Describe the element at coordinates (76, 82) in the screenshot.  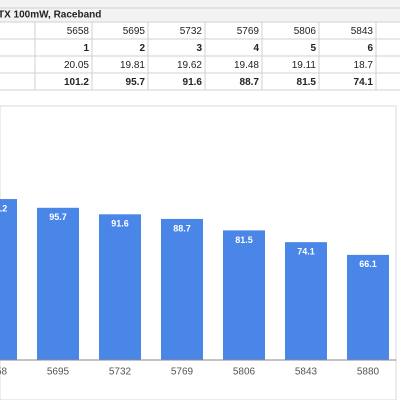
I see `table-cell: 101.2` at that location.